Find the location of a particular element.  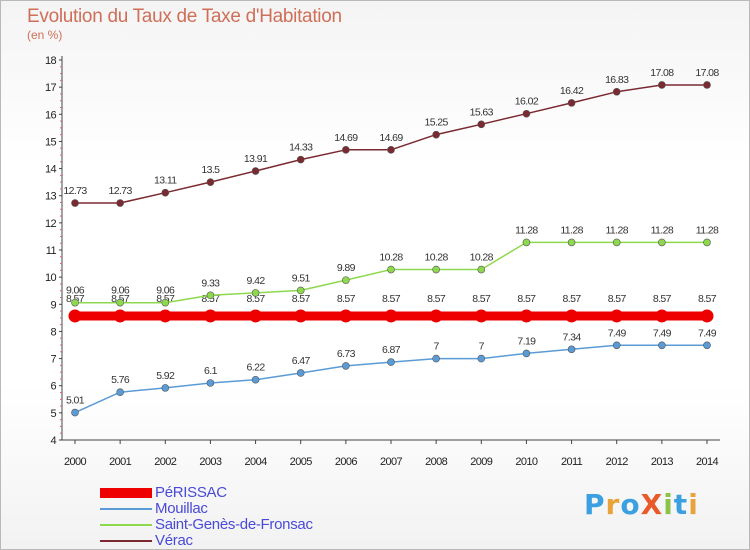

y-tick-label: 16 is located at coordinates (51, 115).